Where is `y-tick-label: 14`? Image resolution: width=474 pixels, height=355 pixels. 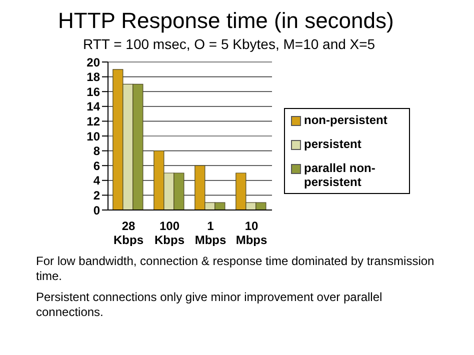 y-tick-label: 14 is located at coordinates (93, 107).